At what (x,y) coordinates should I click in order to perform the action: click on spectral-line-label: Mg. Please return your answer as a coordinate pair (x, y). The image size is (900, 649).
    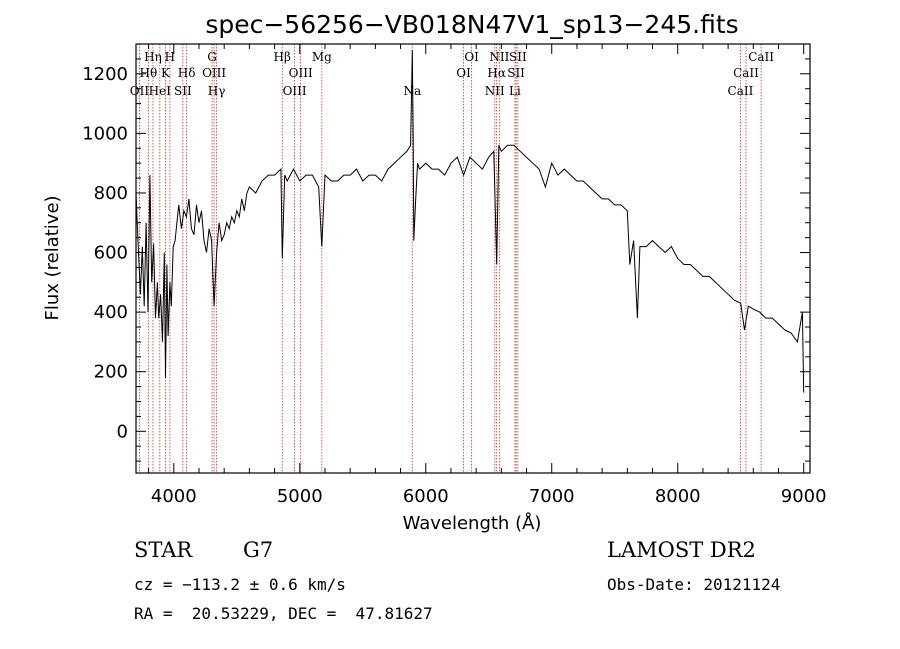
    Looking at the image, I should click on (322, 57).